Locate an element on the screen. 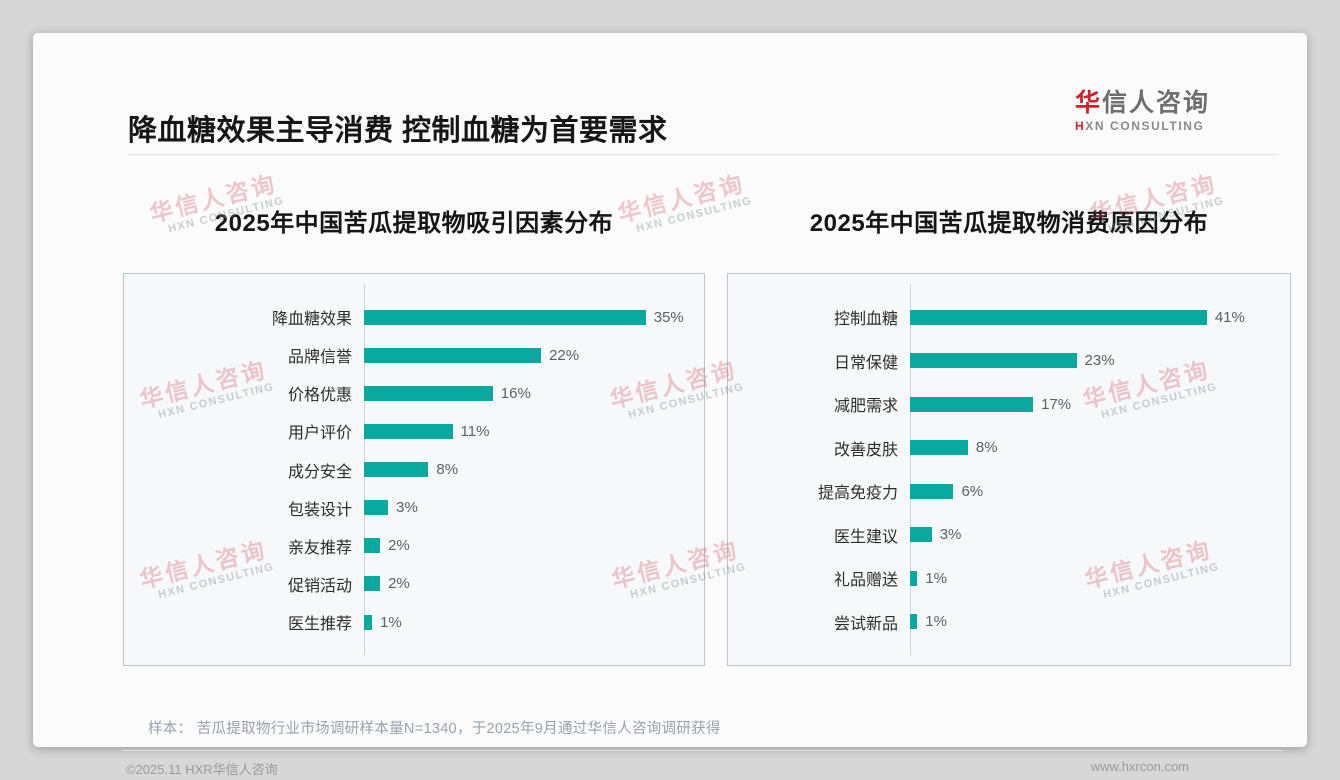  chart-row: 成分安全 8% is located at coordinates (405, 470).